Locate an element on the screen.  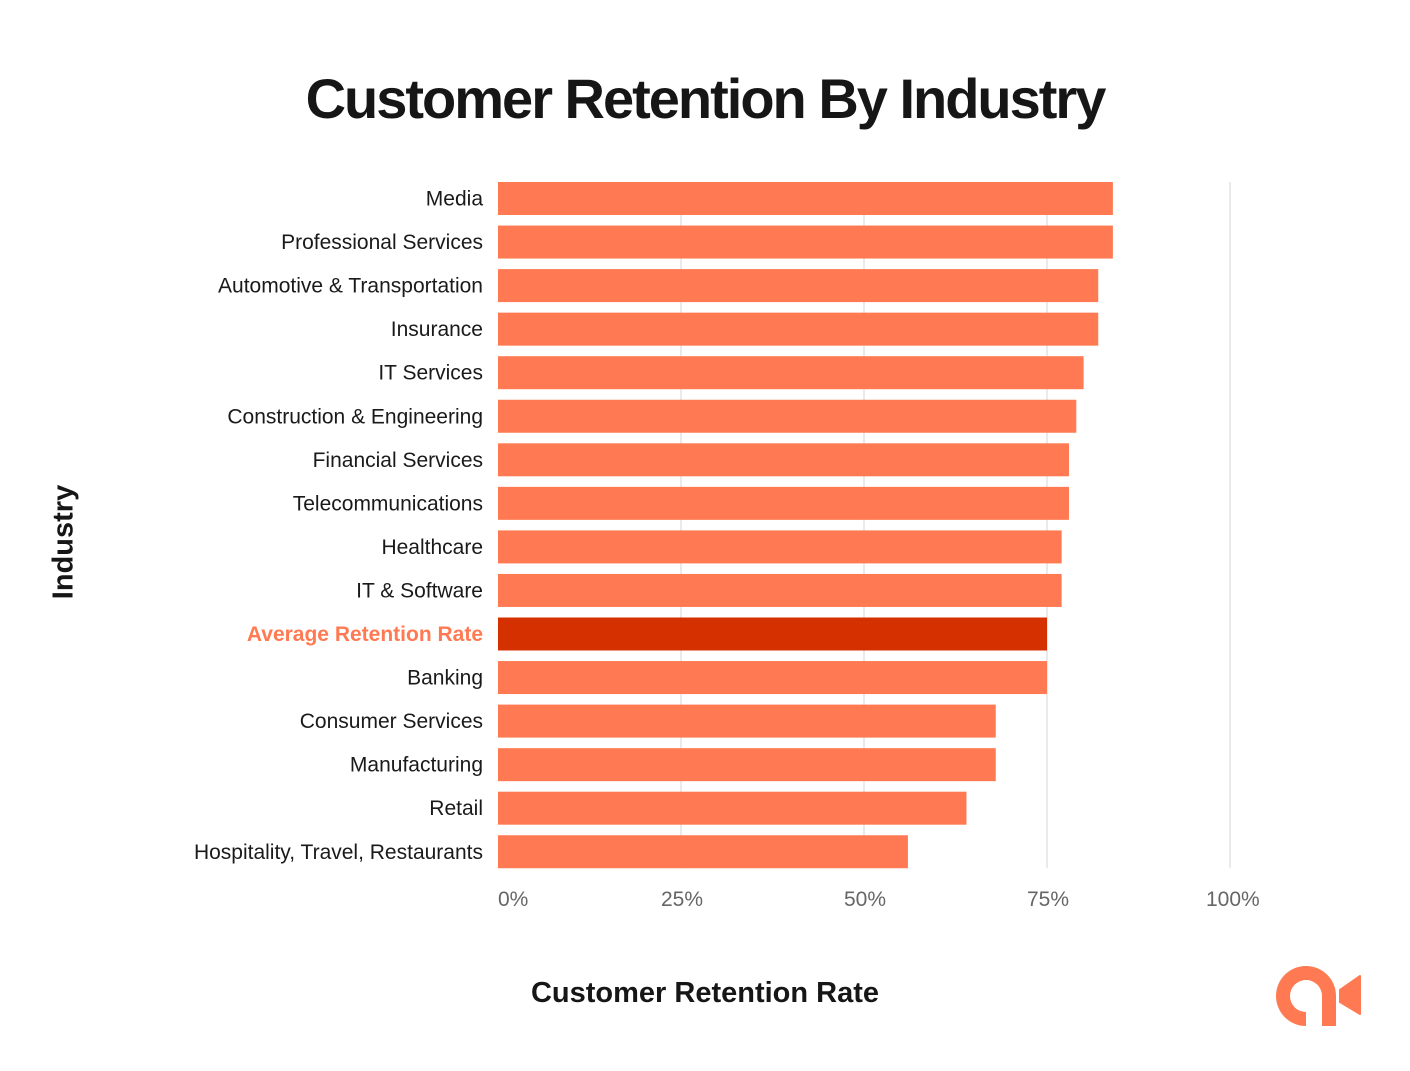
x-tick-label: 0% is located at coordinates (513, 899).